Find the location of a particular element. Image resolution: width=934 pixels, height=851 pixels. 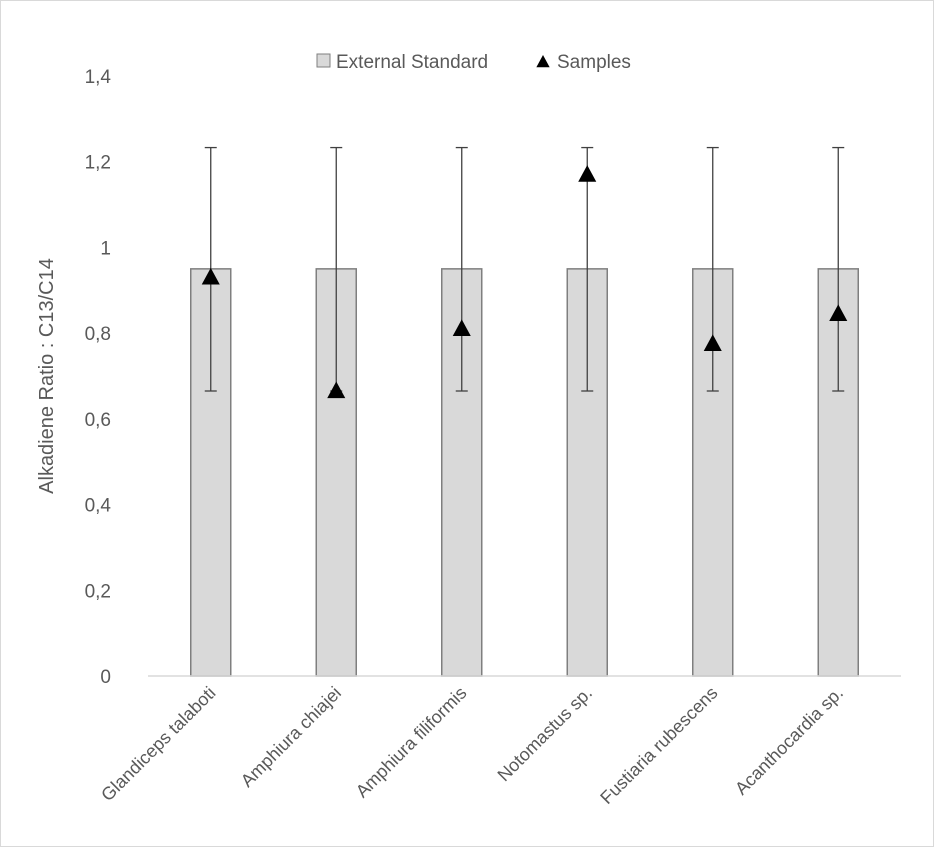

legend-label-samples: Samples is located at coordinates (594, 62).